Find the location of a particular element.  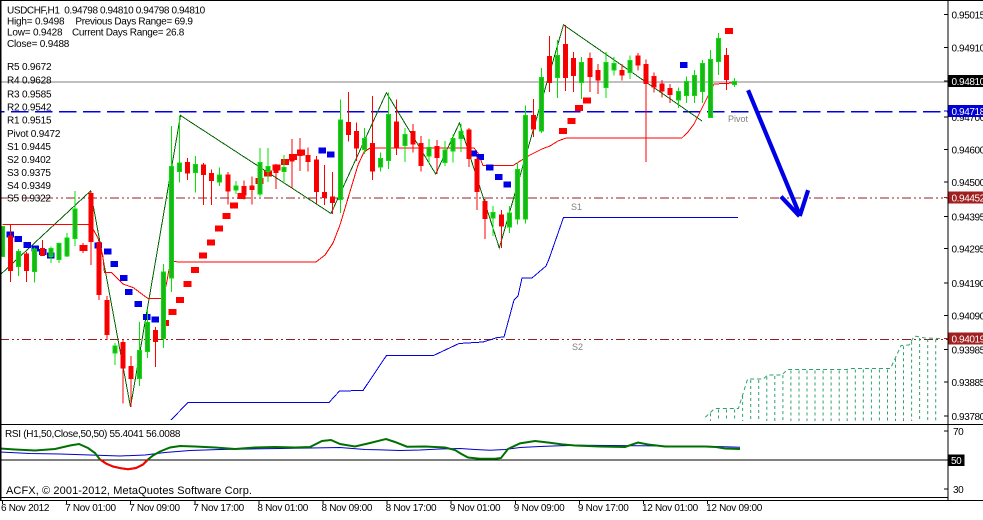

svg-text: 9 Nov 01:00 is located at coordinates (475, 508).